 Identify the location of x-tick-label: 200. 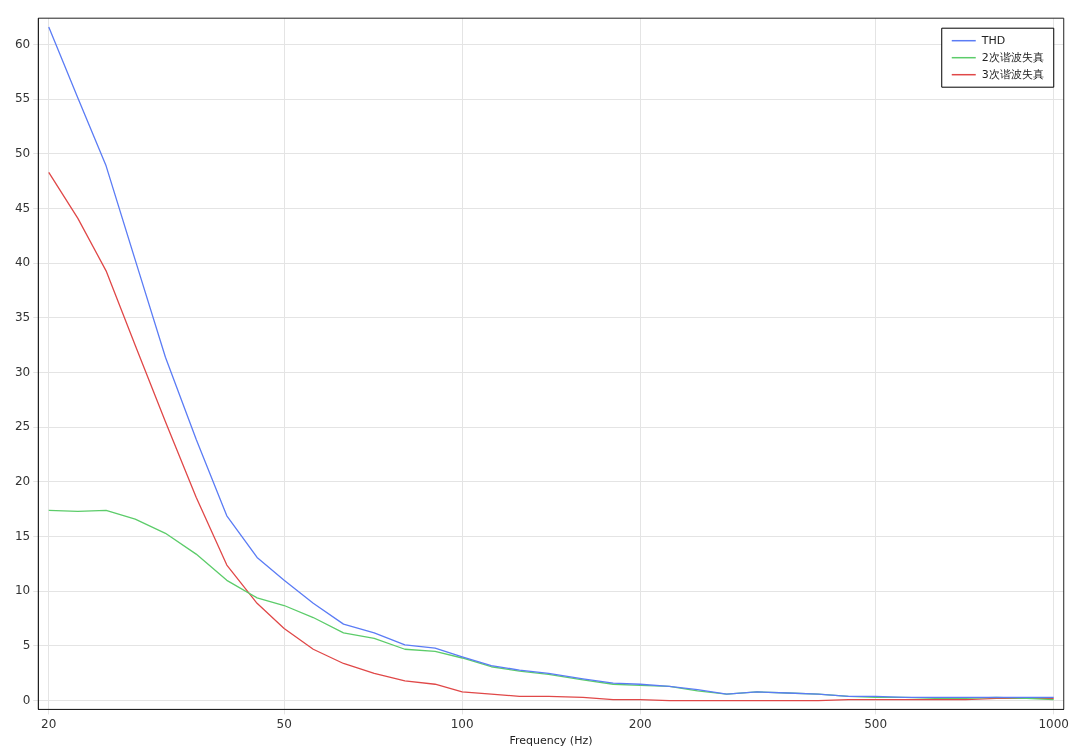
(640, 723).